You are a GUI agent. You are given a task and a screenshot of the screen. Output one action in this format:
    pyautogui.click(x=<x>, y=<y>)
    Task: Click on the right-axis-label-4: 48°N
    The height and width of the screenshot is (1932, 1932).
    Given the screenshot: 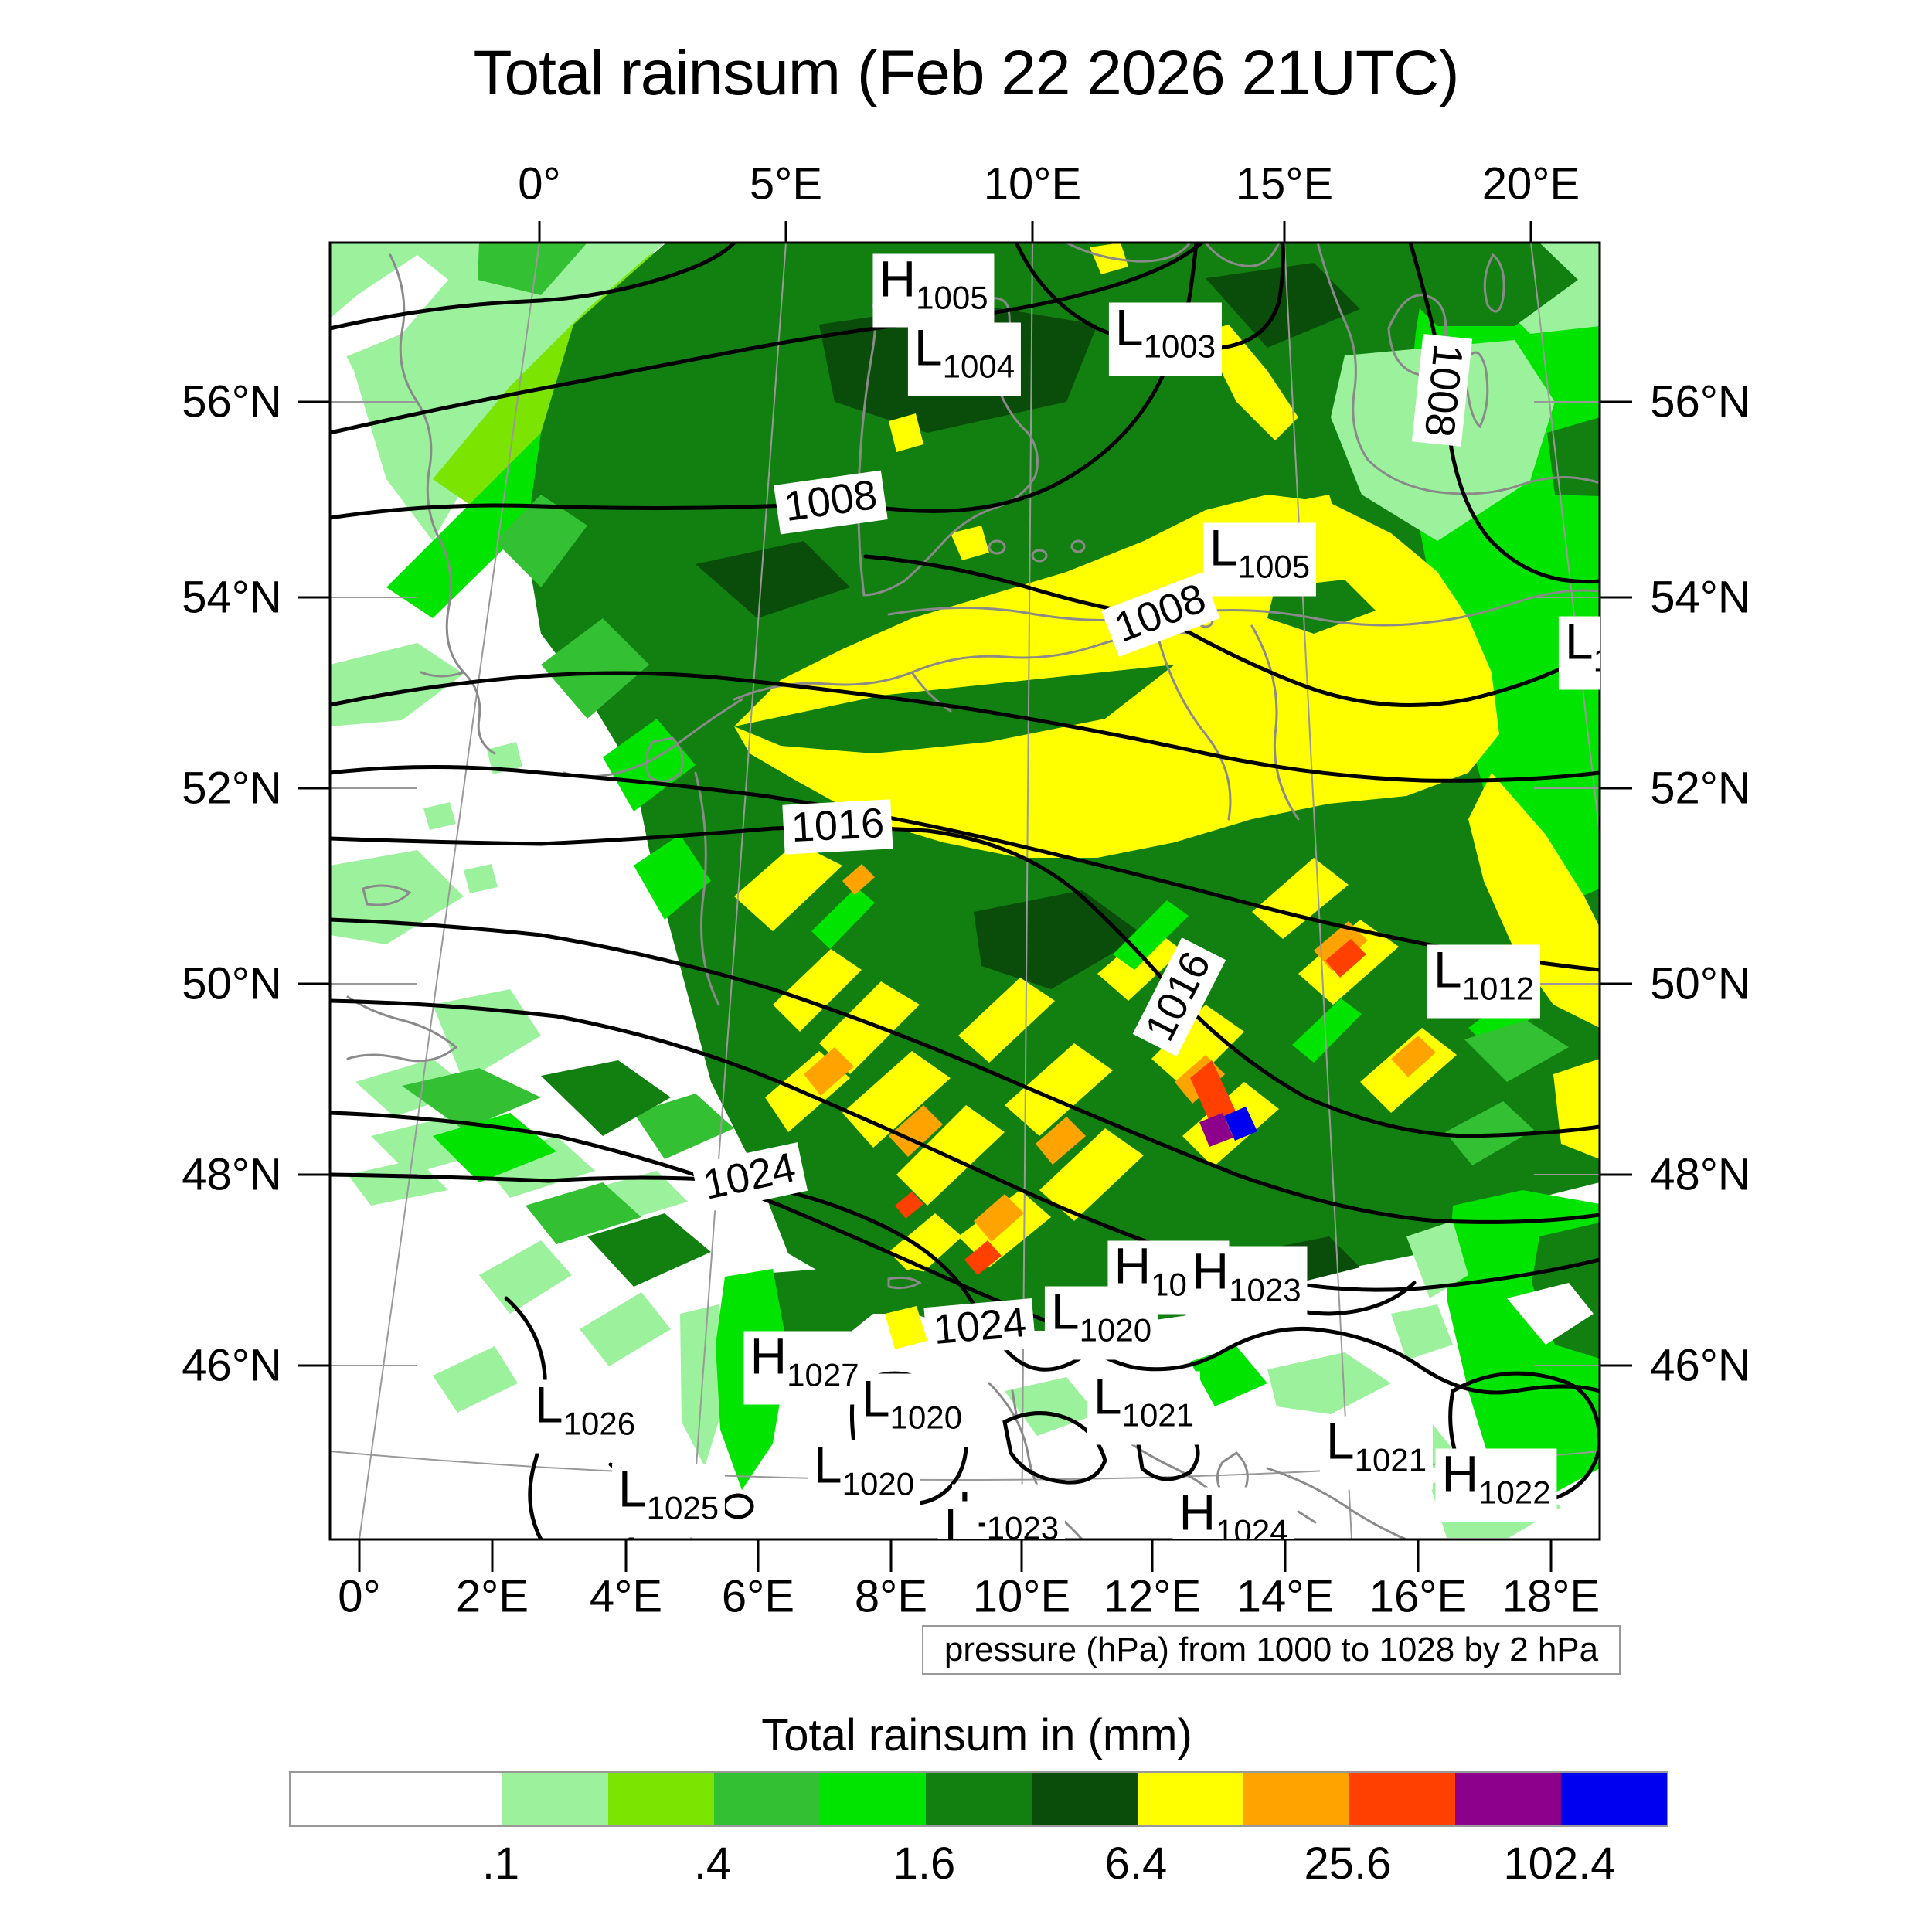 What is the action you would take?
    pyautogui.click(x=1700, y=1175)
    